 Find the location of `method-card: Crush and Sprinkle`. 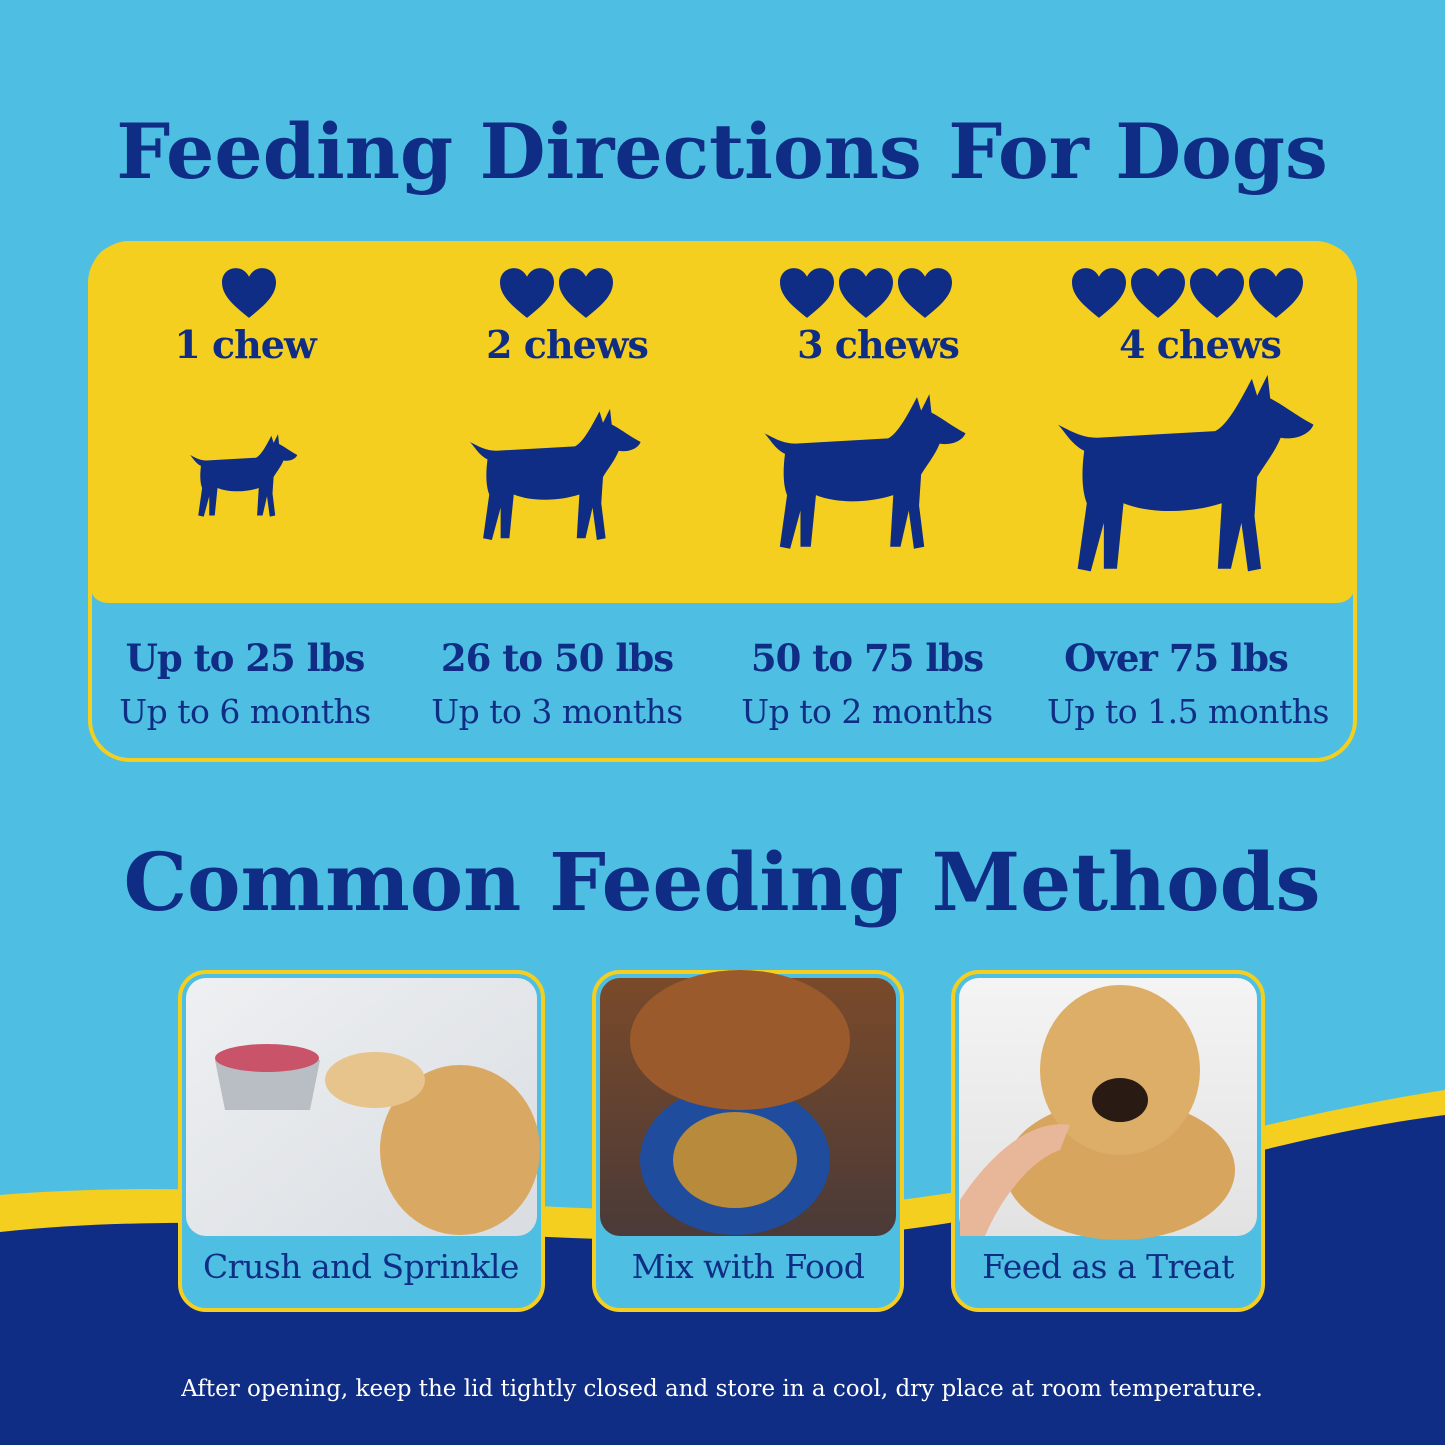

method-card: Crush and Sprinkle is located at coordinates (361, 1141).